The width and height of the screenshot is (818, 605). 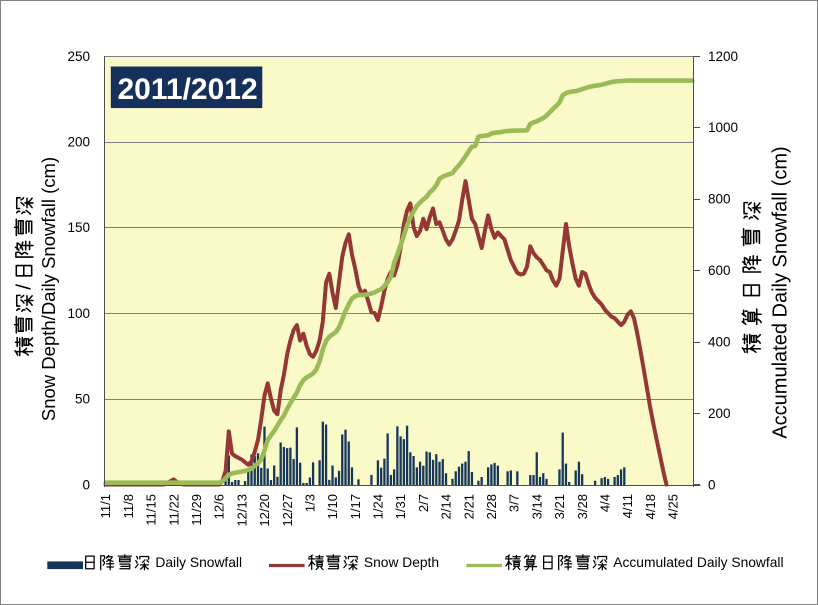 What do you see at coordinates (48, 289) in the screenshot?
I see `svg-text: Snow Depth/Daily Snowfall (cm)` at bounding box center [48, 289].